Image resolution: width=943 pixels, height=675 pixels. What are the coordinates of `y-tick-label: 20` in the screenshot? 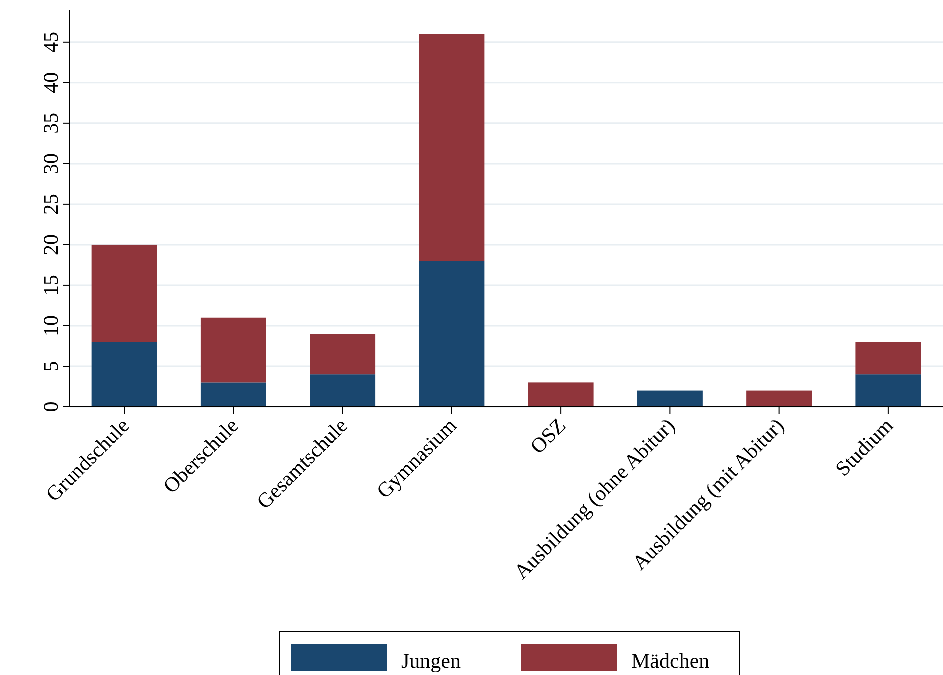 It's located at (51, 245).